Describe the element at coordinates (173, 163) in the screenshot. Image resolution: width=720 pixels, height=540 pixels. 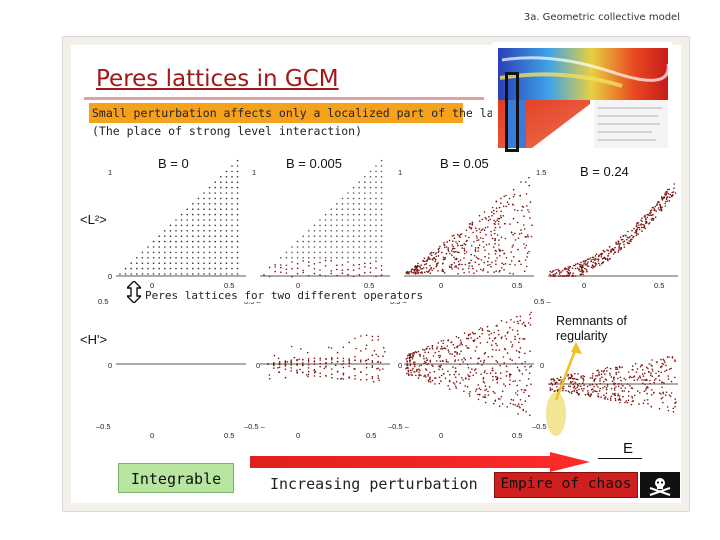
I see `column-label-b0: B = 0` at that location.